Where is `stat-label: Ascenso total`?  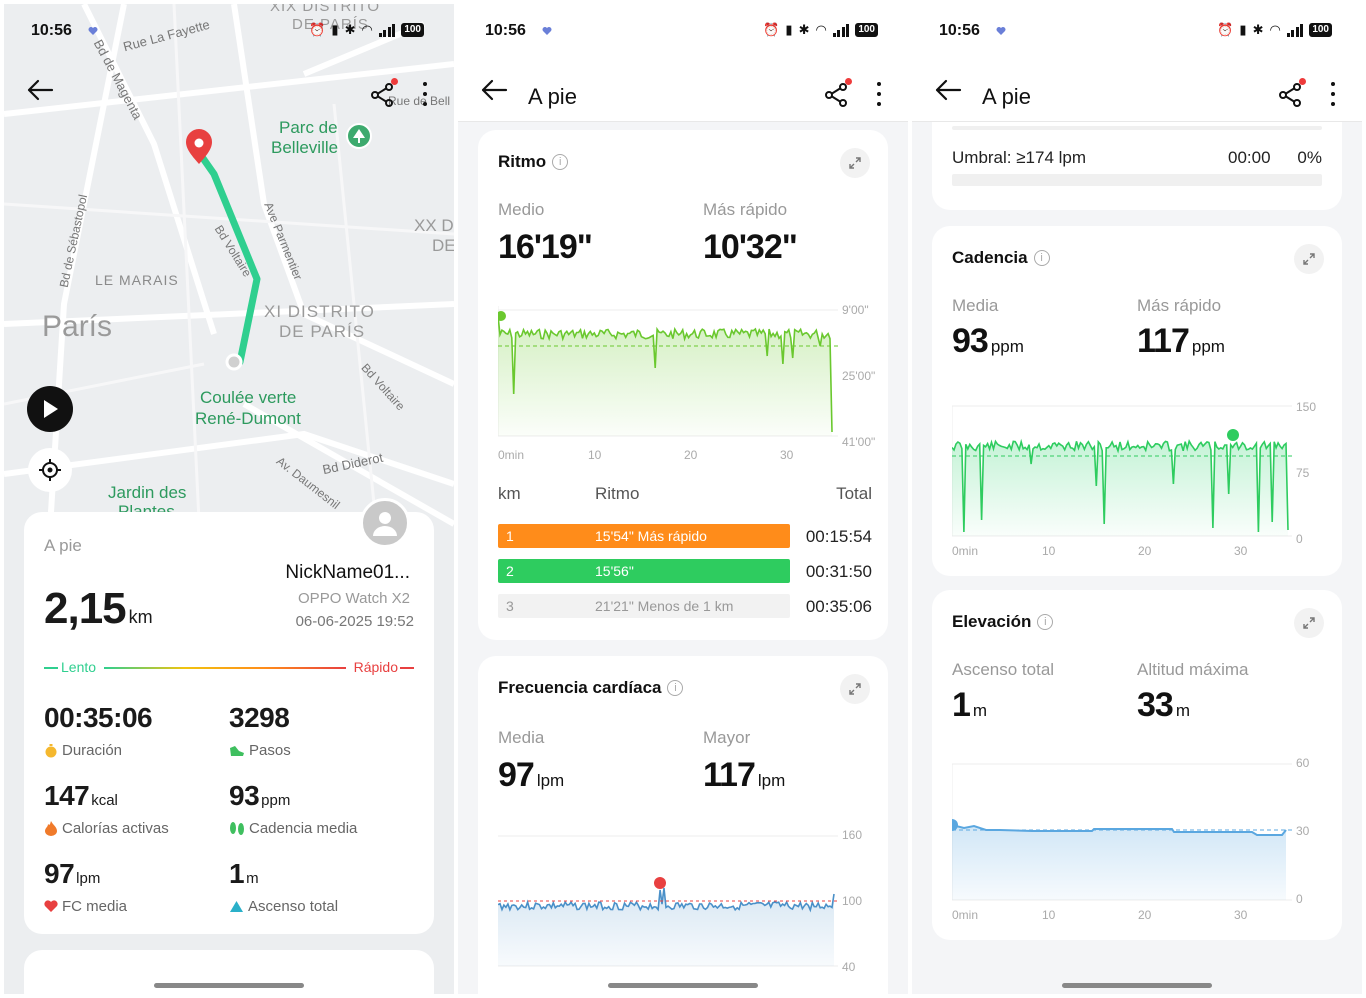
stat-label: Ascenso total is located at coordinates (293, 906).